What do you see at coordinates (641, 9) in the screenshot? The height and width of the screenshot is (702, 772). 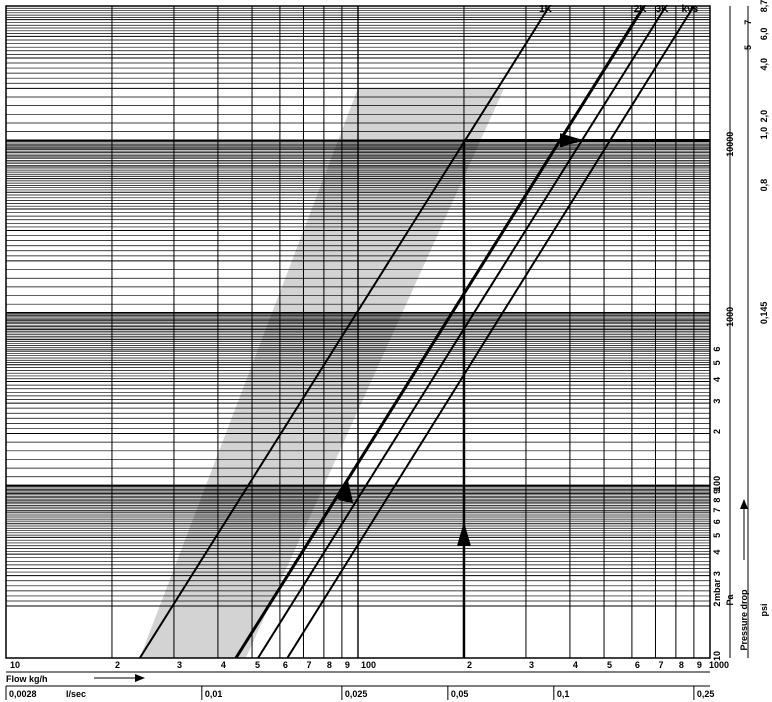 I see `series-label-1: 2K` at bounding box center [641, 9].